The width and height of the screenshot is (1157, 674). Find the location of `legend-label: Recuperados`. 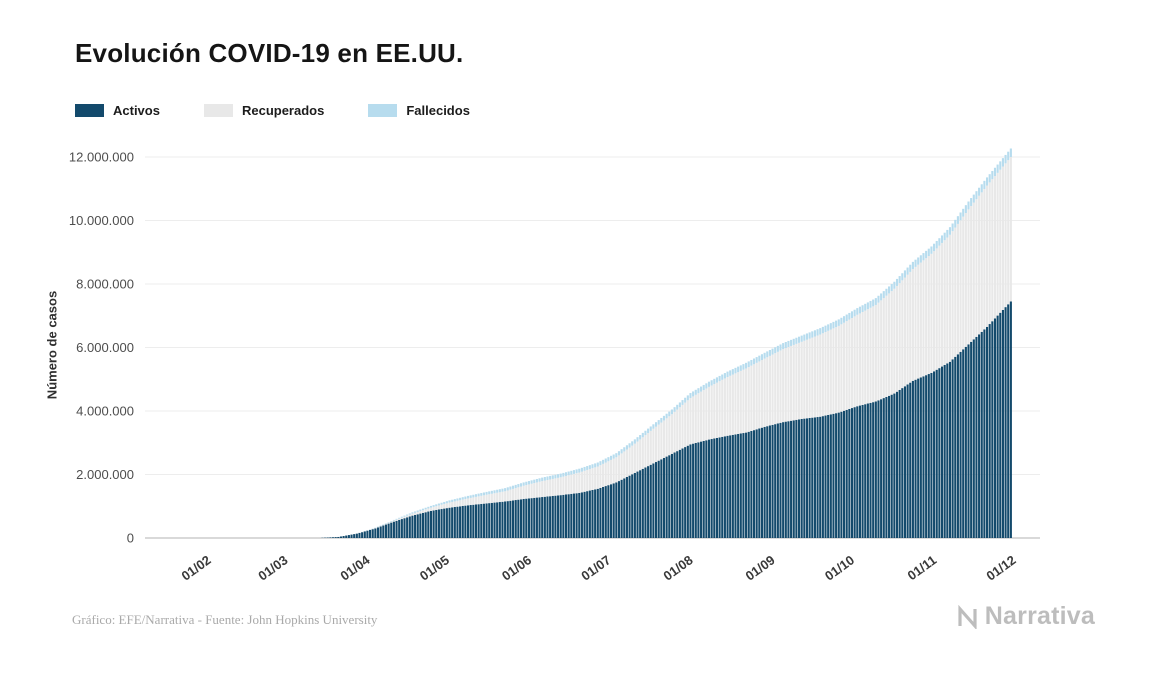

legend-label: Recuperados is located at coordinates (283, 110).